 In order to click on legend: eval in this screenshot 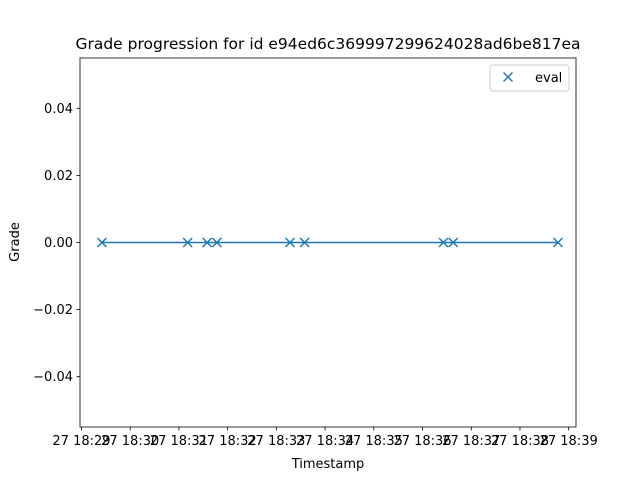, I will do `click(529, 78)`.